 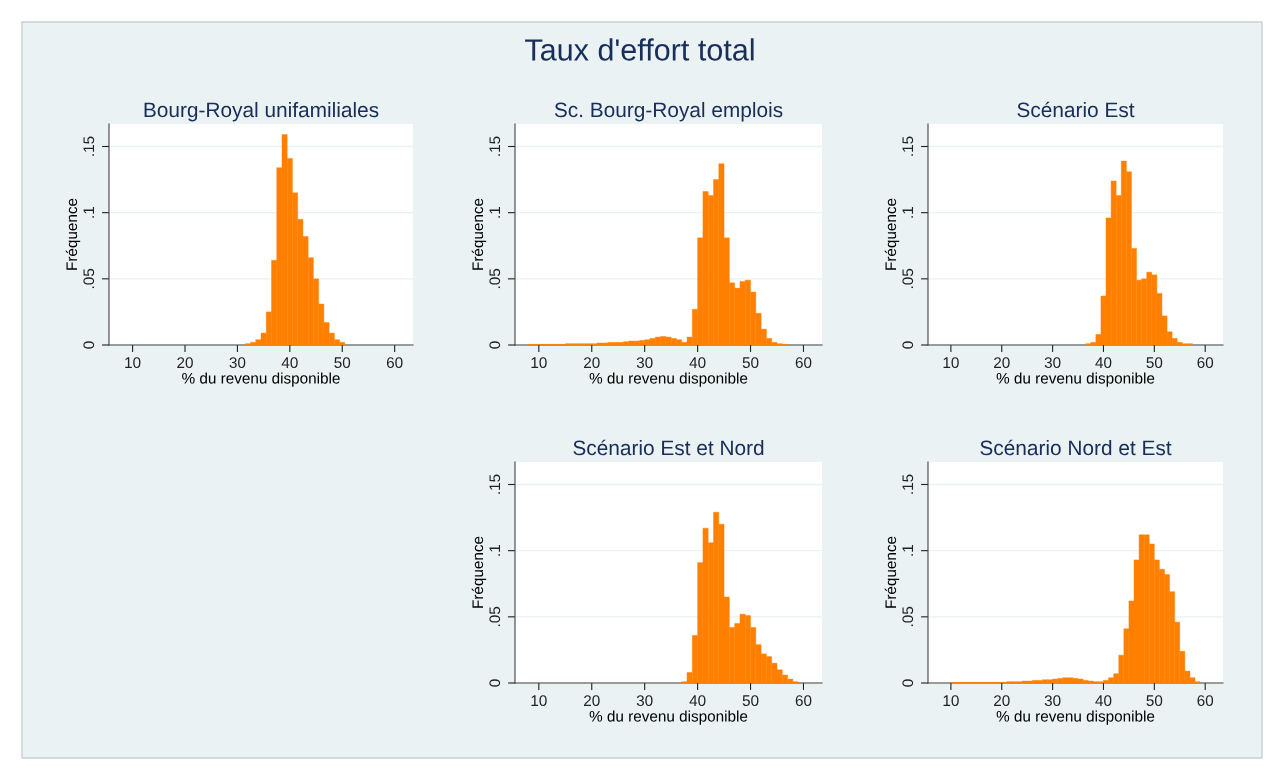 What do you see at coordinates (1076, 109) in the screenshot?
I see `chart-title: Scénario Est` at bounding box center [1076, 109].